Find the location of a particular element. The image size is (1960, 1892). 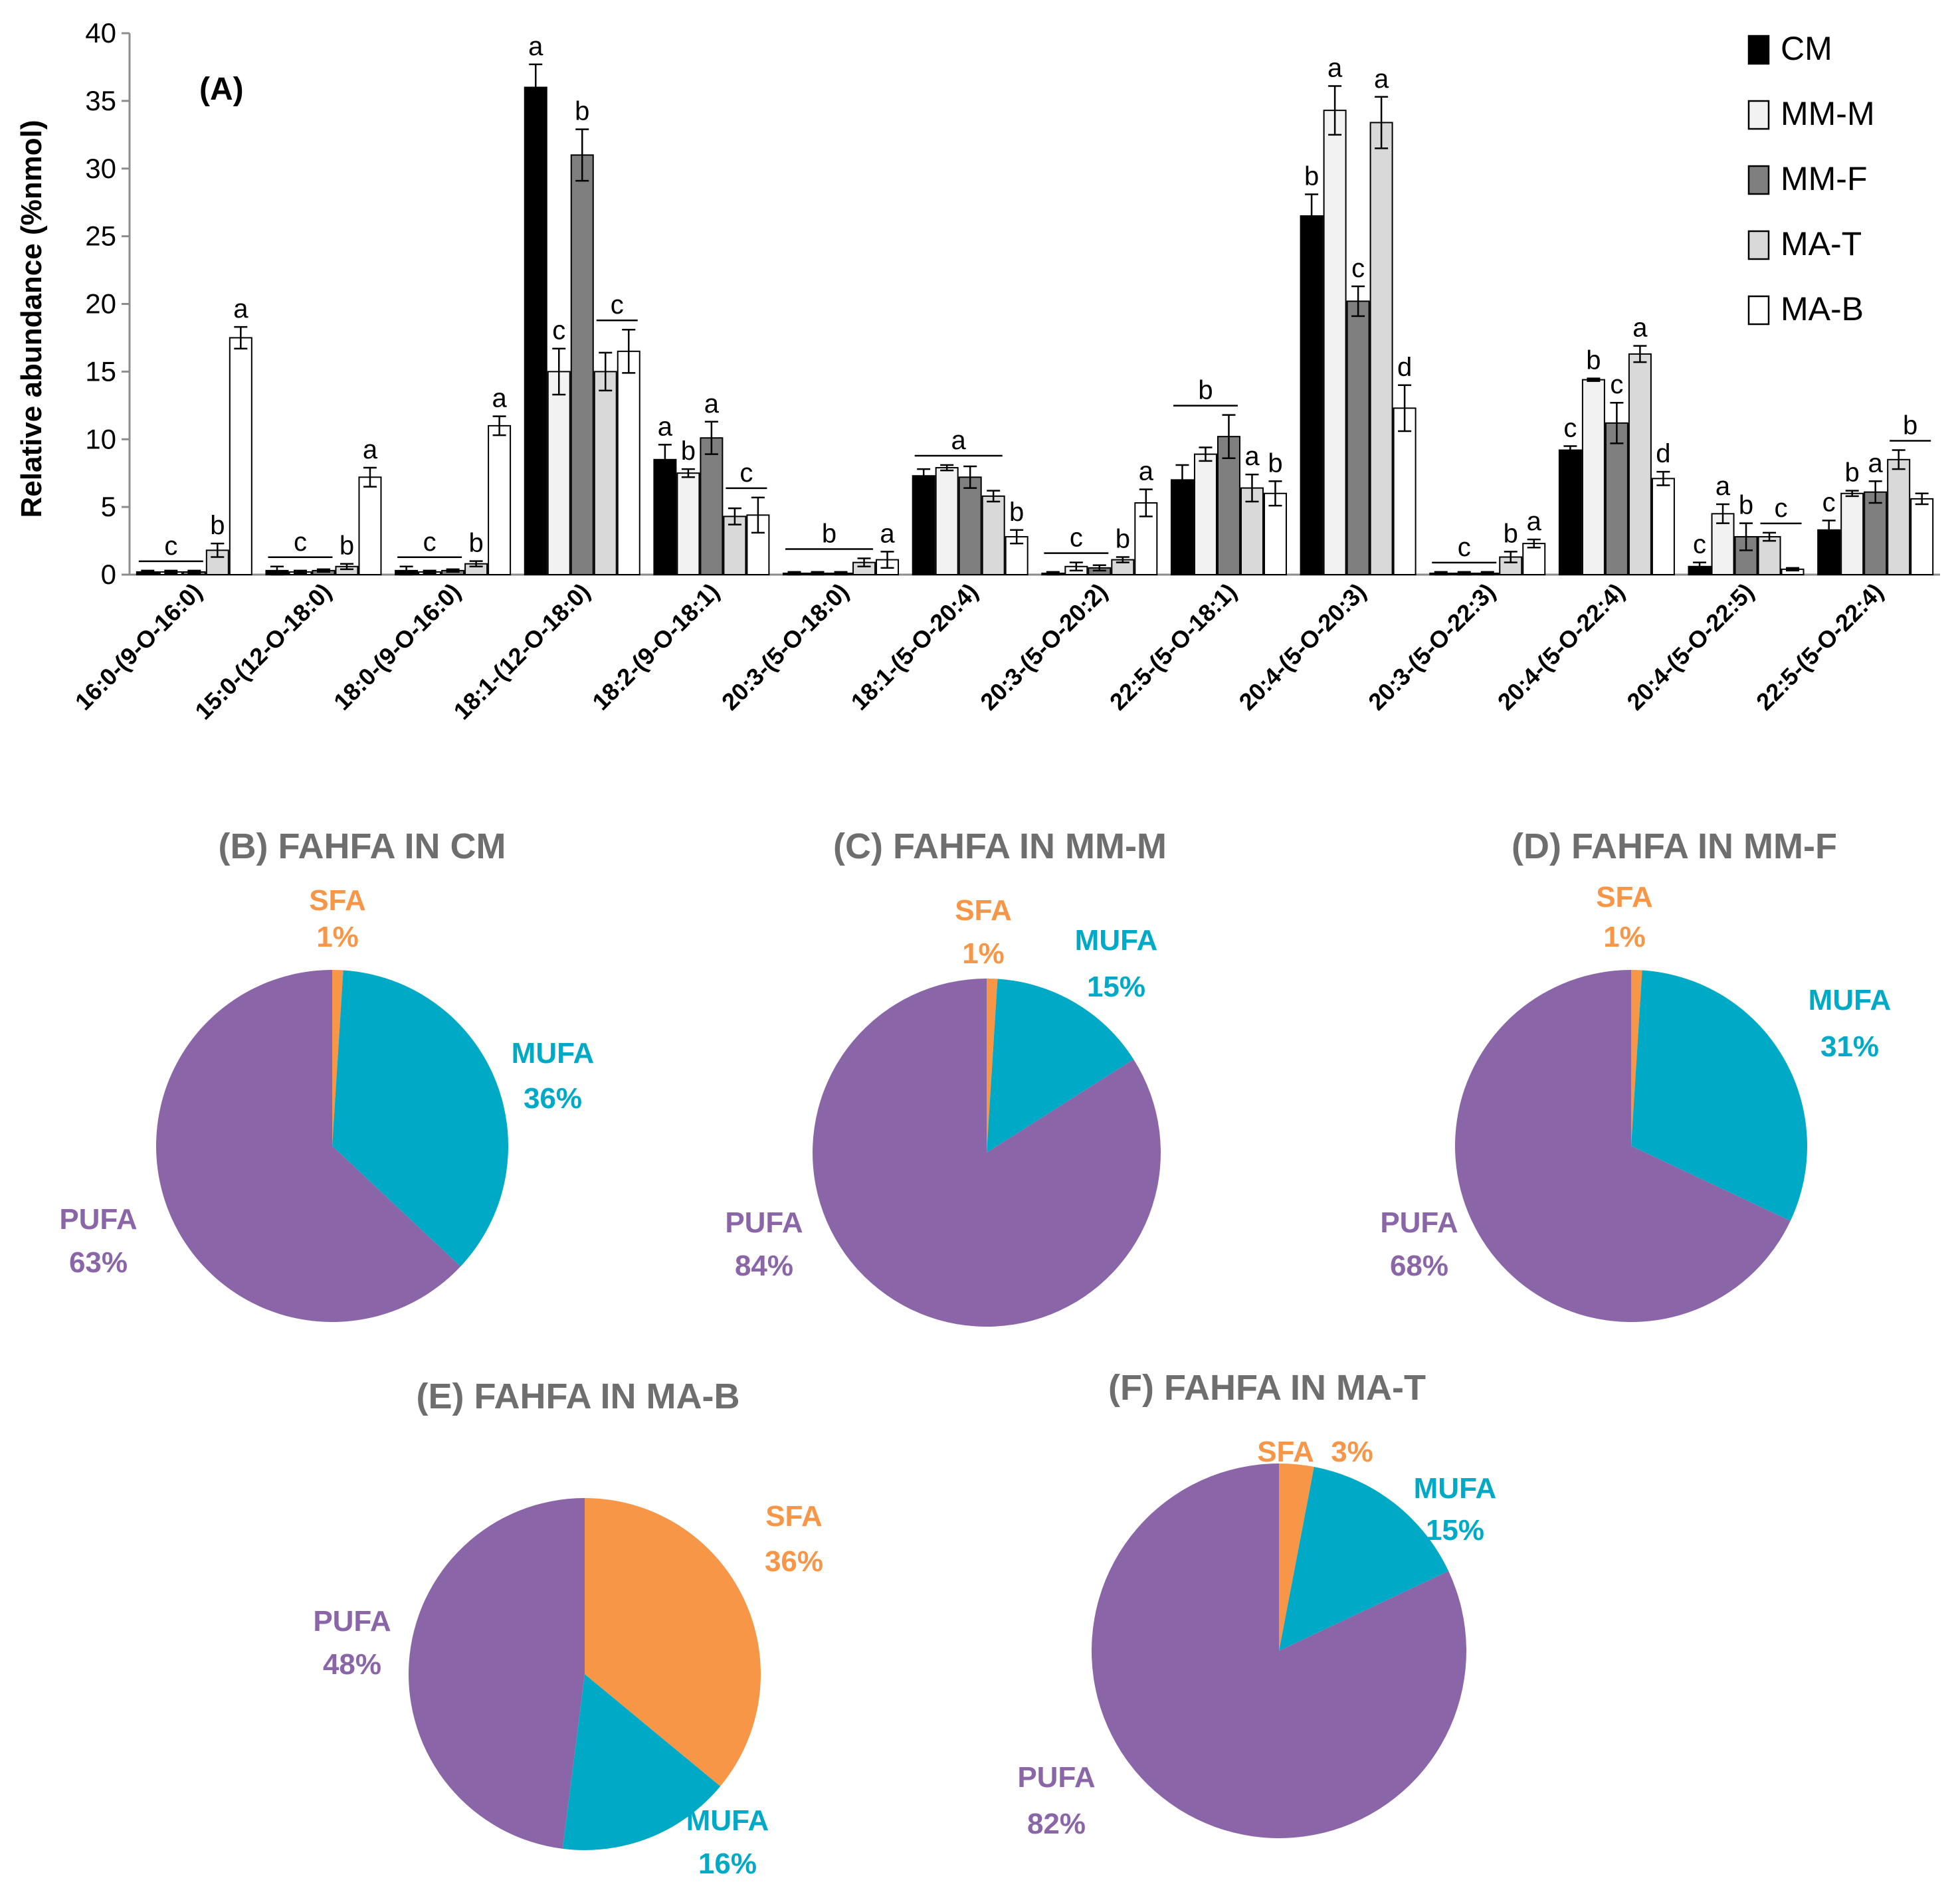

legend-swatch-mm-f is located at coordinates (1758, 180).